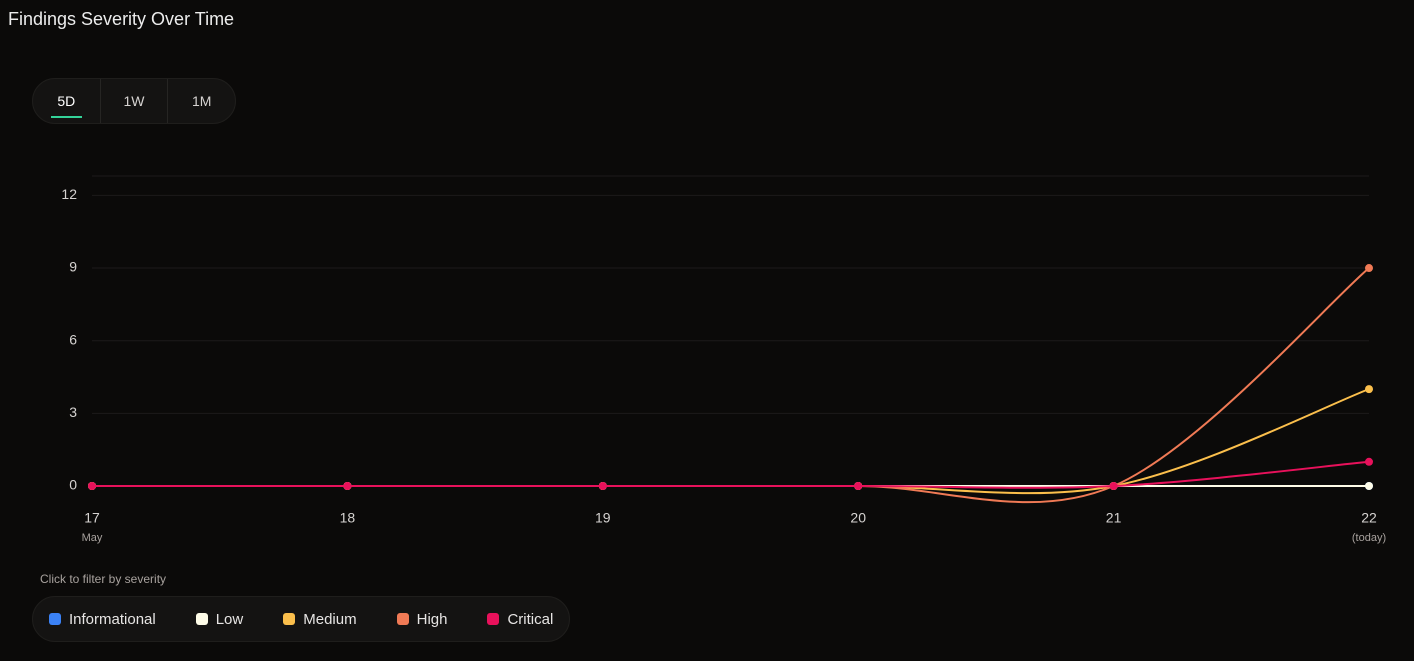 The height and width of the screenshot is (661, 1414). What do you see at coordinates (73, 267) in the screenshot?
I see `y-tick-label: 9` at bounding box center [73, 267].